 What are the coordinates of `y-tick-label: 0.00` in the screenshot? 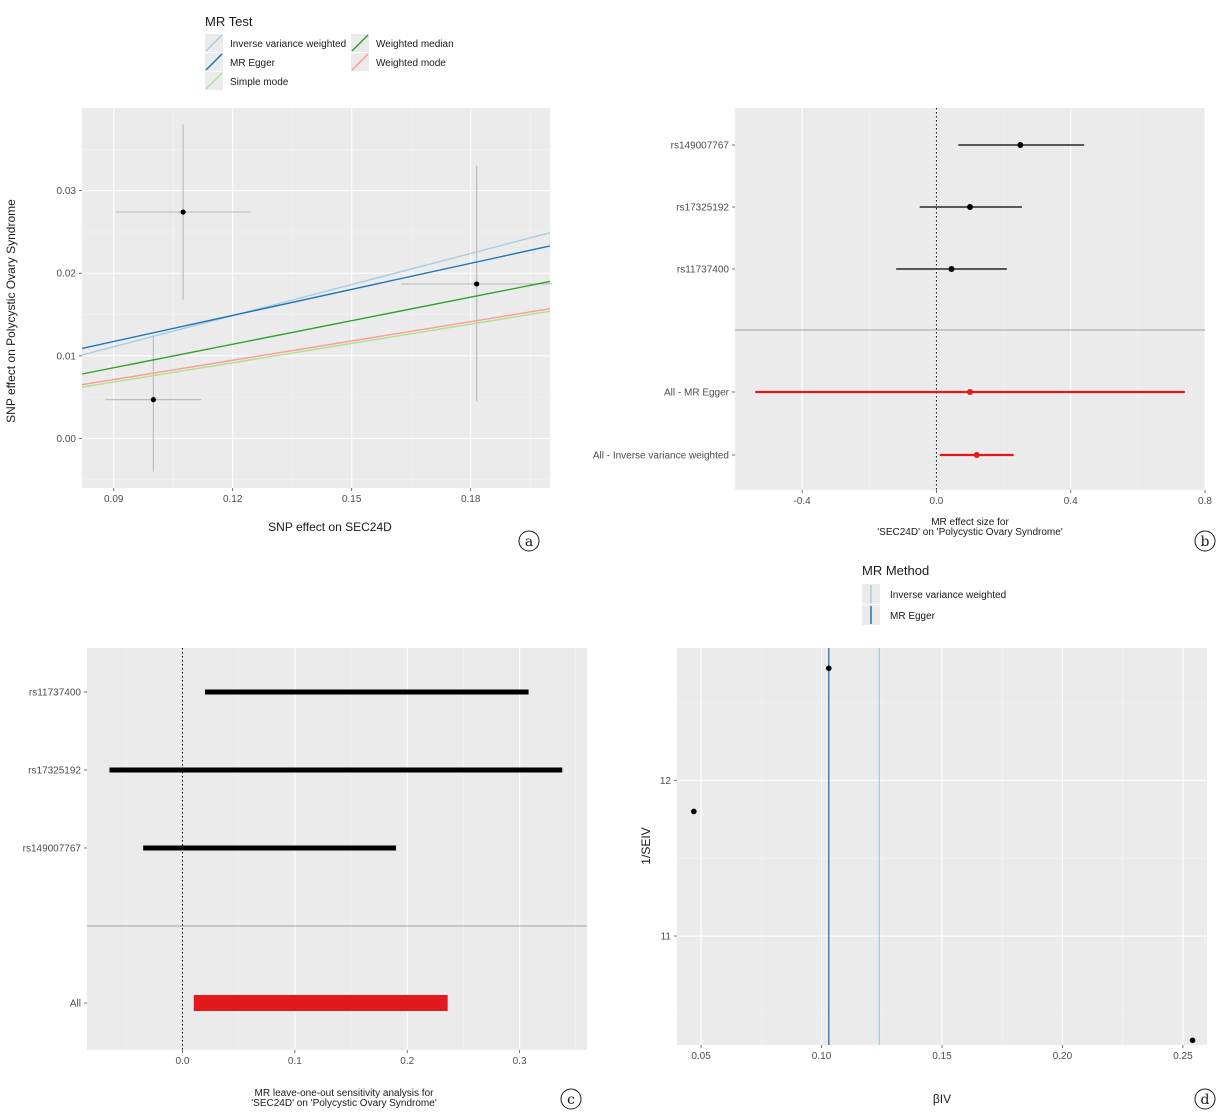 It's located at (67, 439).